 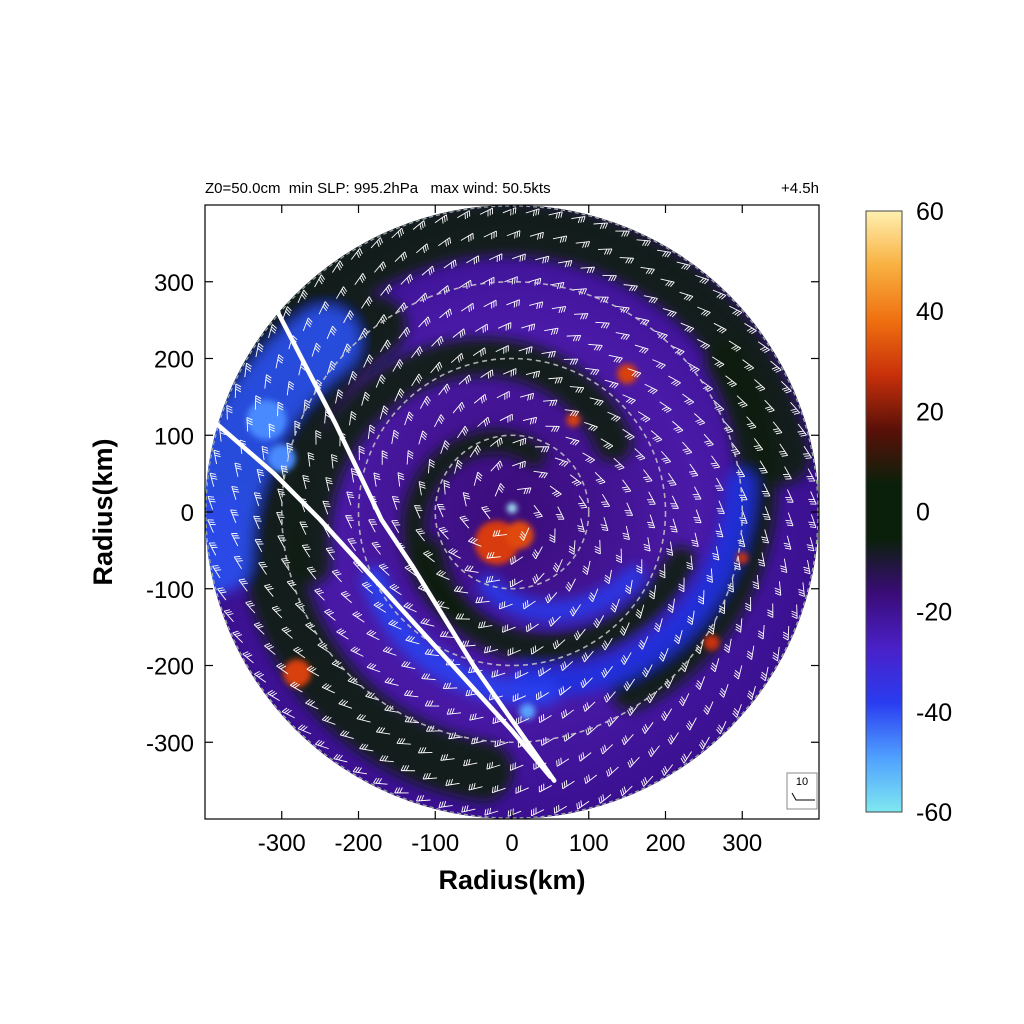 I want to click on y-tick-label: 200, so click(x=174, y=360).